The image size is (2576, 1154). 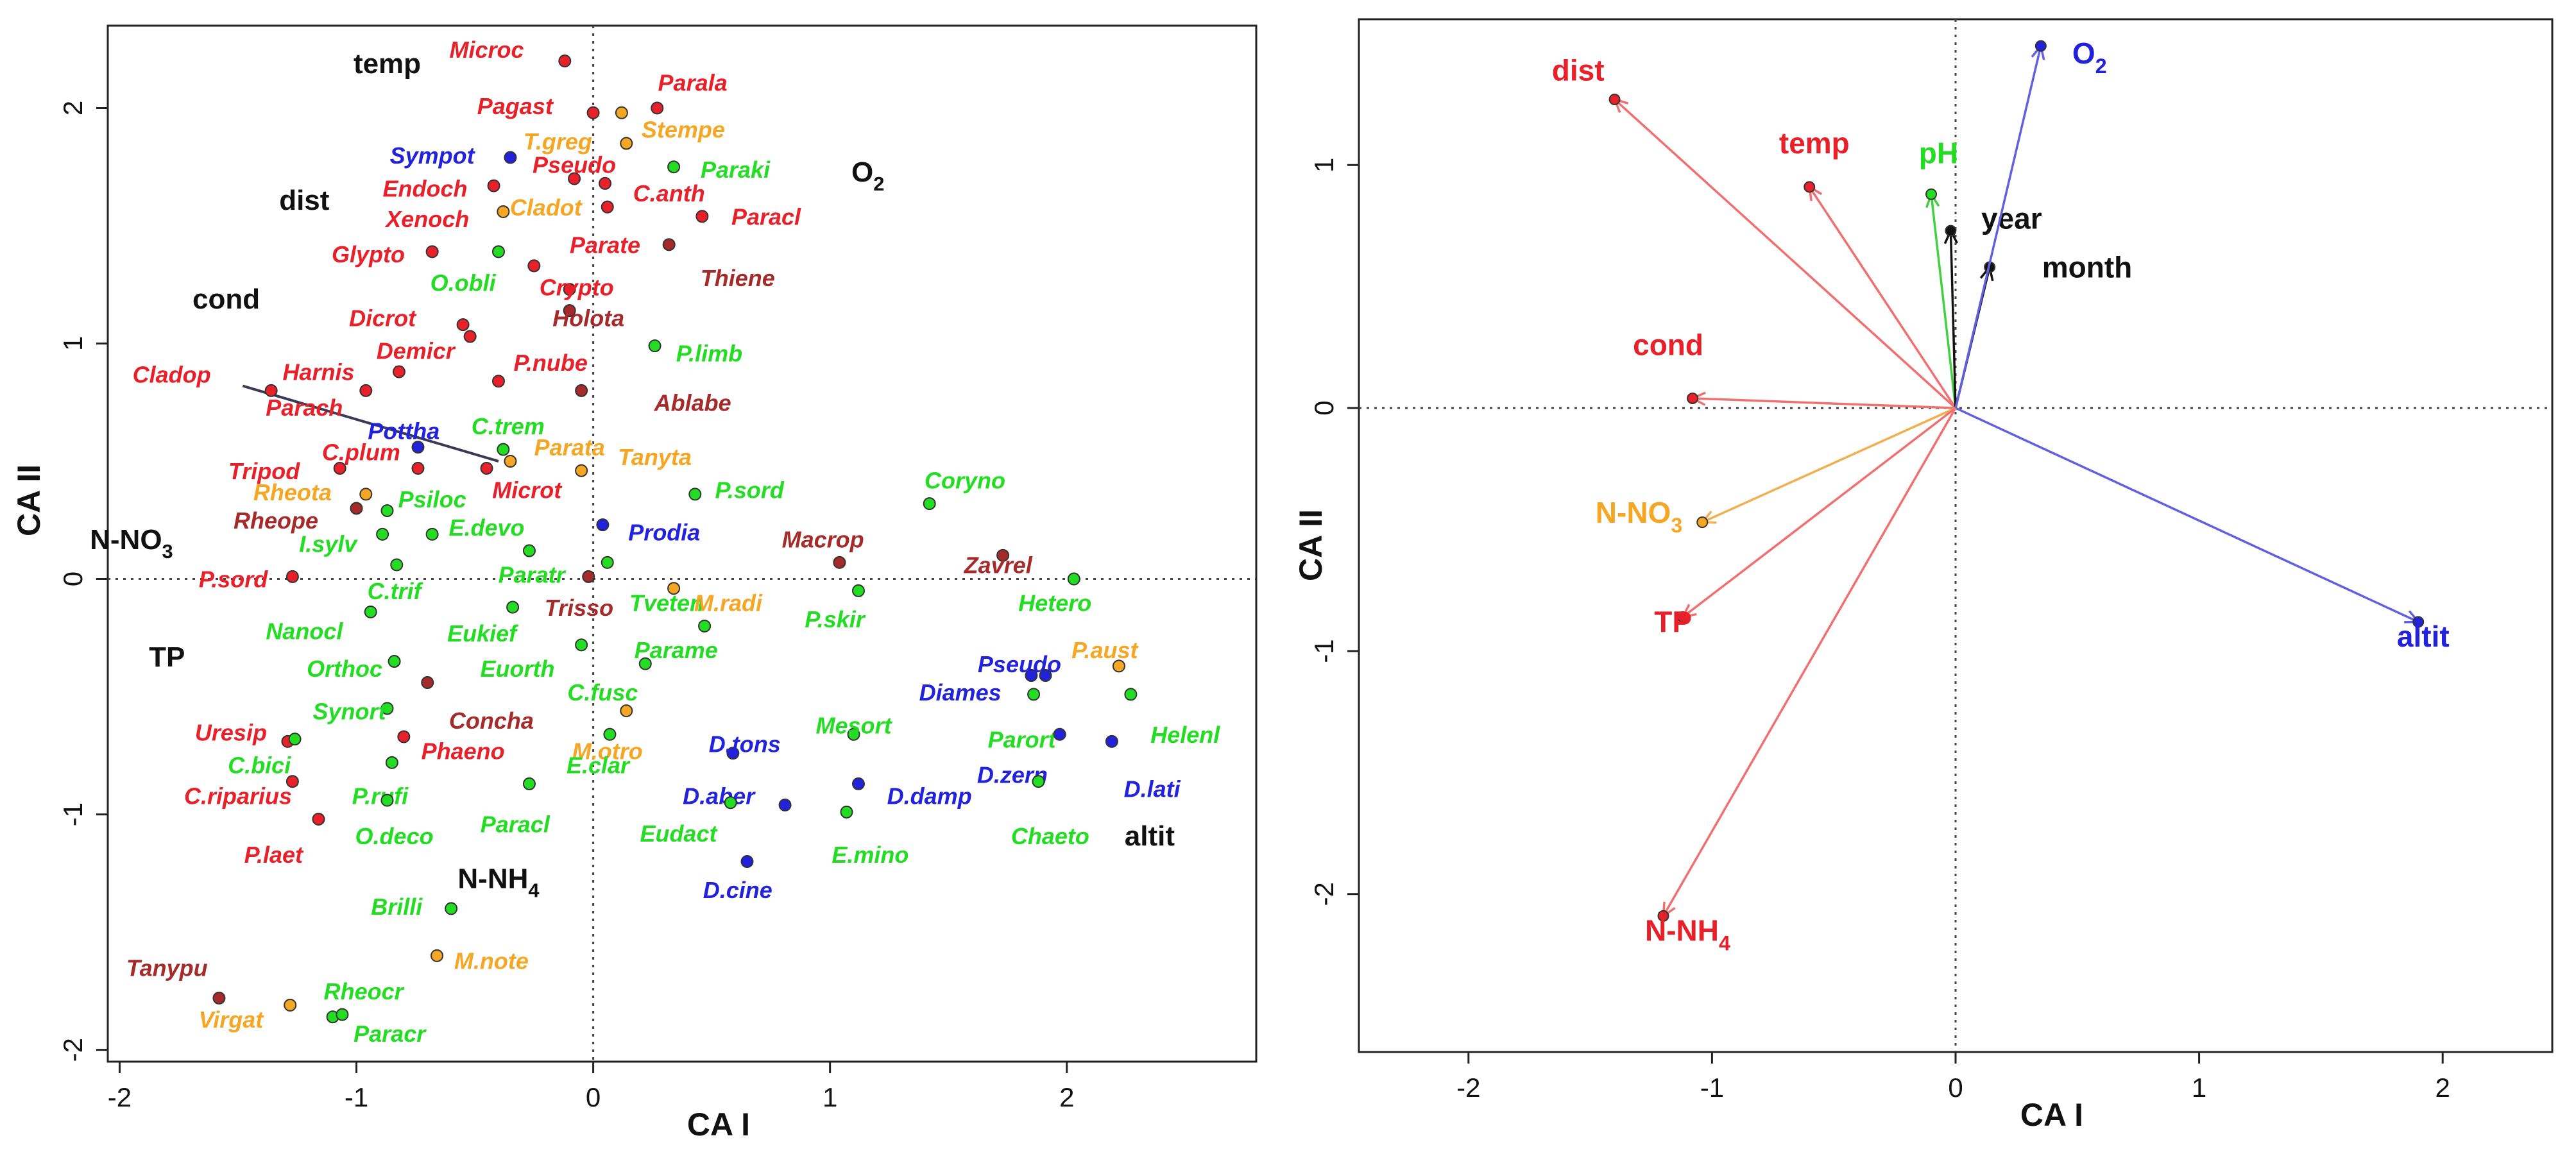 I want to click on biplot-x-axis-title: CA I, so click(x=2051, y=1115).